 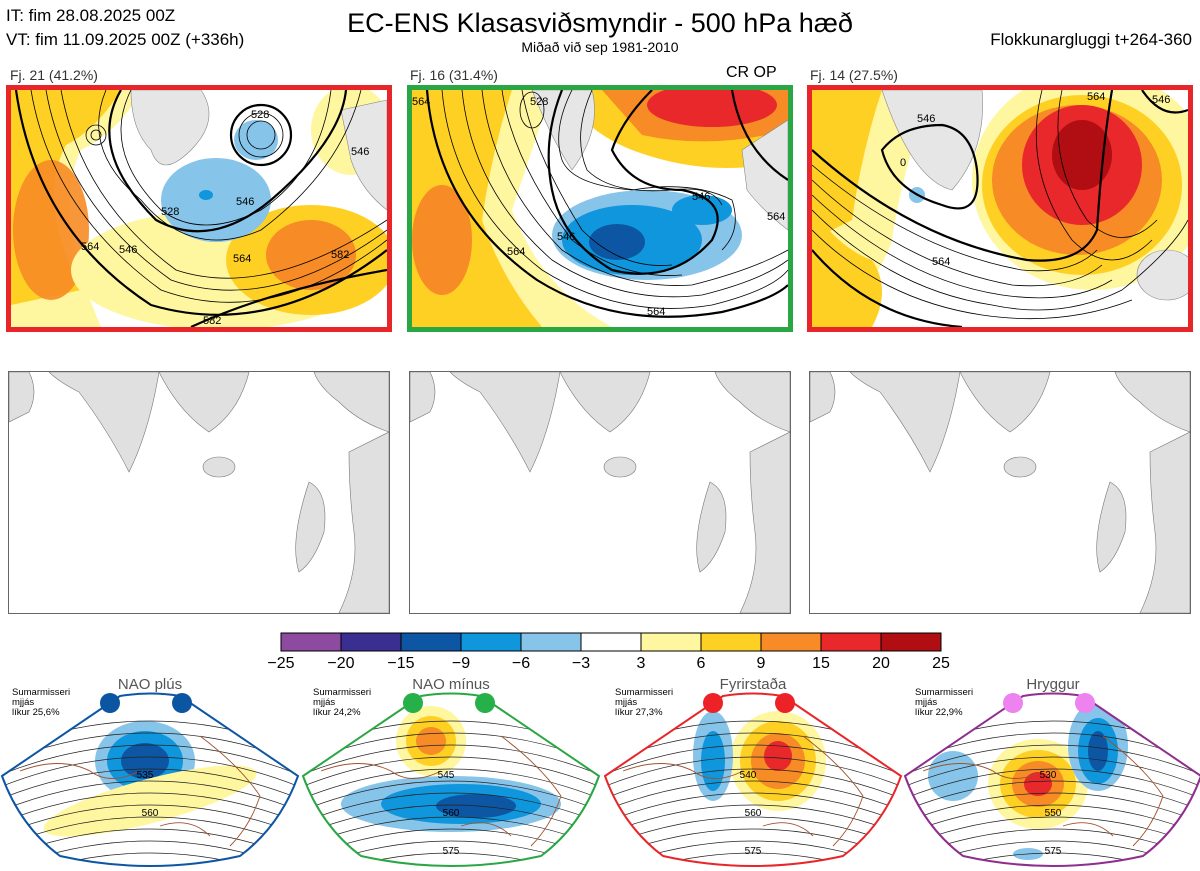 What do you see at coordinates (941, 663) in the screenshot?
I see `colorbar-tick-label: 25` at bounding box center [941, 663].